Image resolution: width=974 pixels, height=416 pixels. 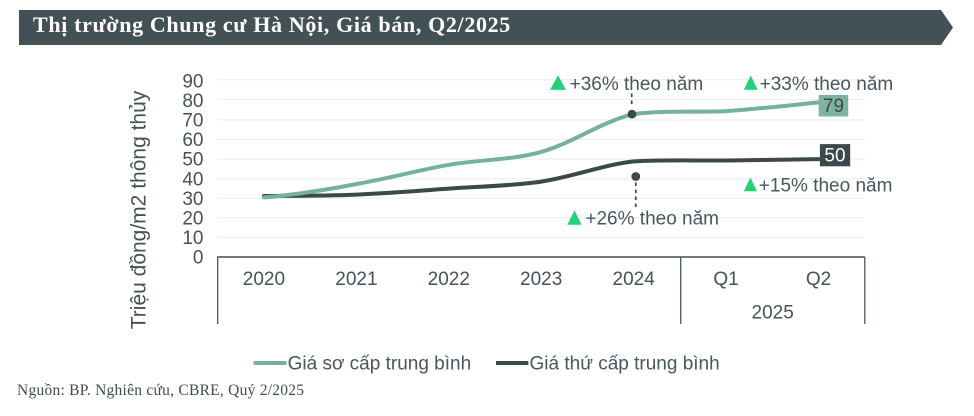 I want to click on svg-text: 80, so click(x=192, y=101).